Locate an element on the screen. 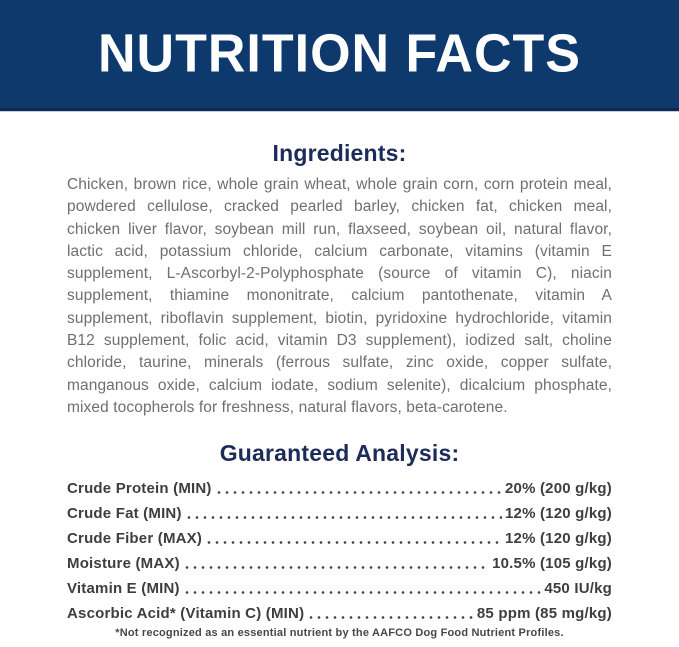 This screenshot has width=679, height=647. analysis-row-label: Crude Protein (MIN) is located at coordinates (139, 489).